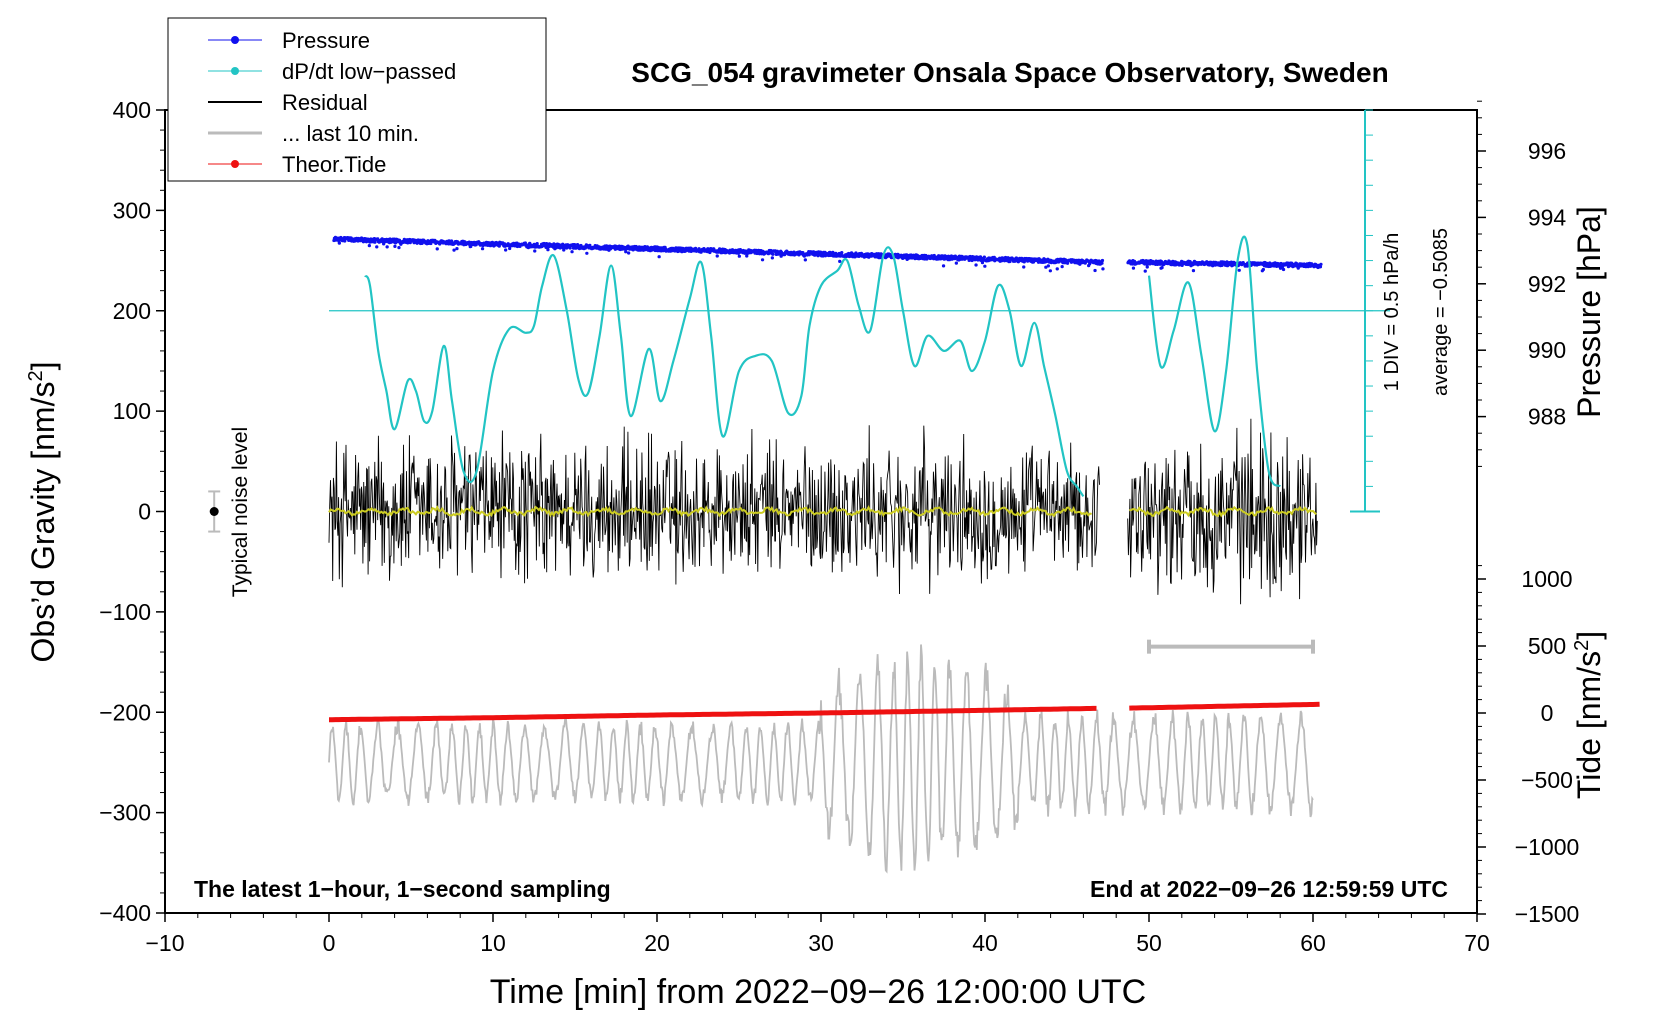  Describe the element at coordinates (325, 102) in the screenshot. I see `legend-residual-label: Residual` at that location.